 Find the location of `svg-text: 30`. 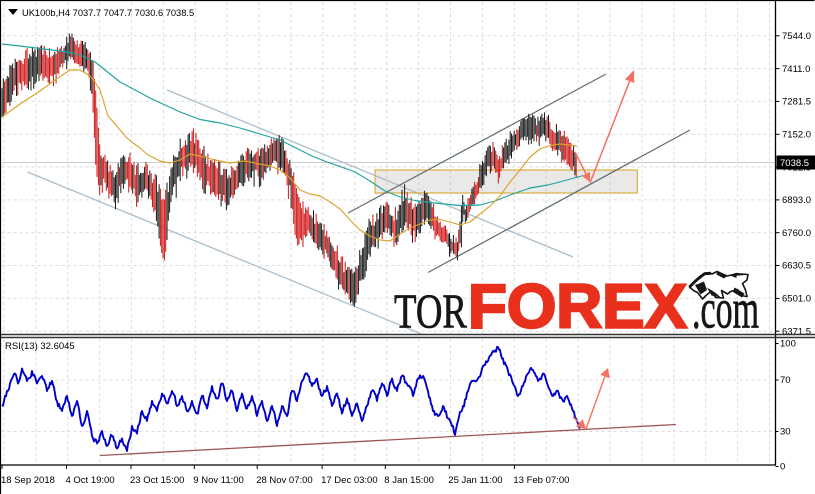

svg-text: 30 is located at coordinates (785, 432).